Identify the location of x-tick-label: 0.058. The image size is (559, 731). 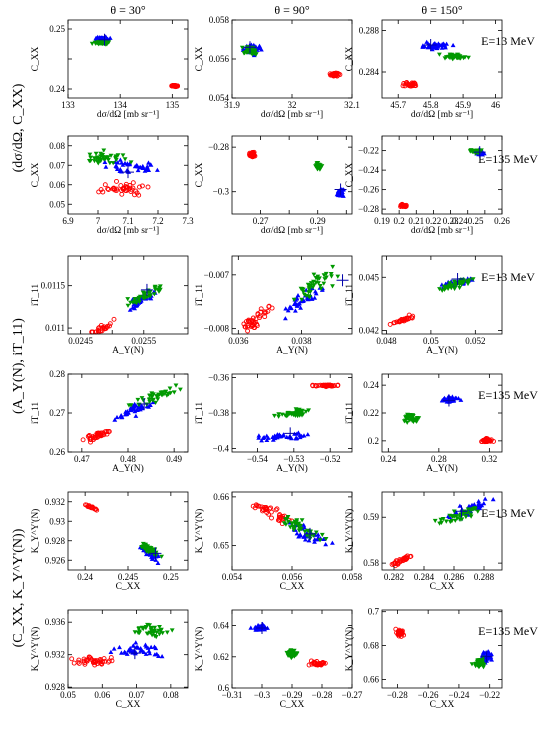
(352, 577).